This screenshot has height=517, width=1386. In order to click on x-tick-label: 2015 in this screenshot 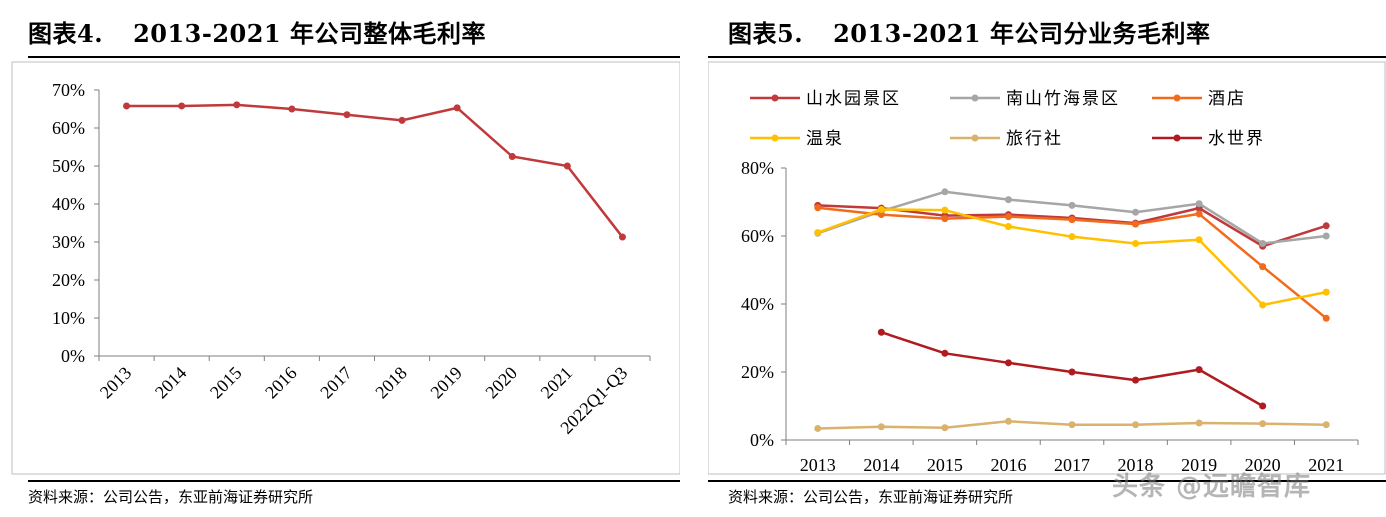, I will do `click(226, 383)`.